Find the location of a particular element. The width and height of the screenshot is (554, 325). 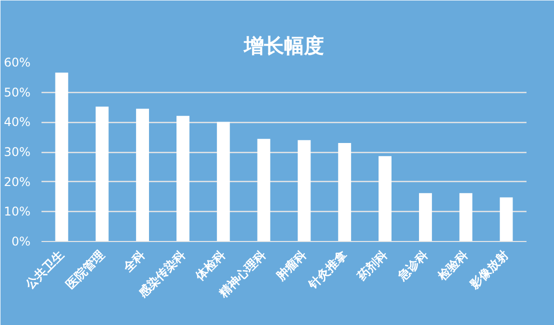

y-tick-label: 10% is located at coordinates (17, 211).